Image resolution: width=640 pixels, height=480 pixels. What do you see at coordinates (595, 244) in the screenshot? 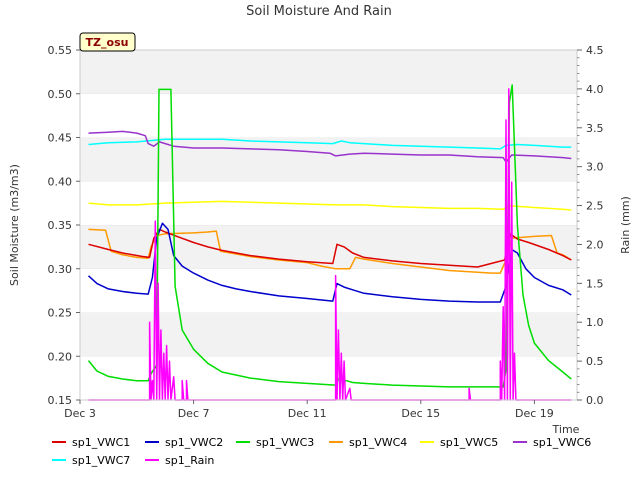
I see `y-right-tick-label: 2.0` at bounding box center [595, 244].